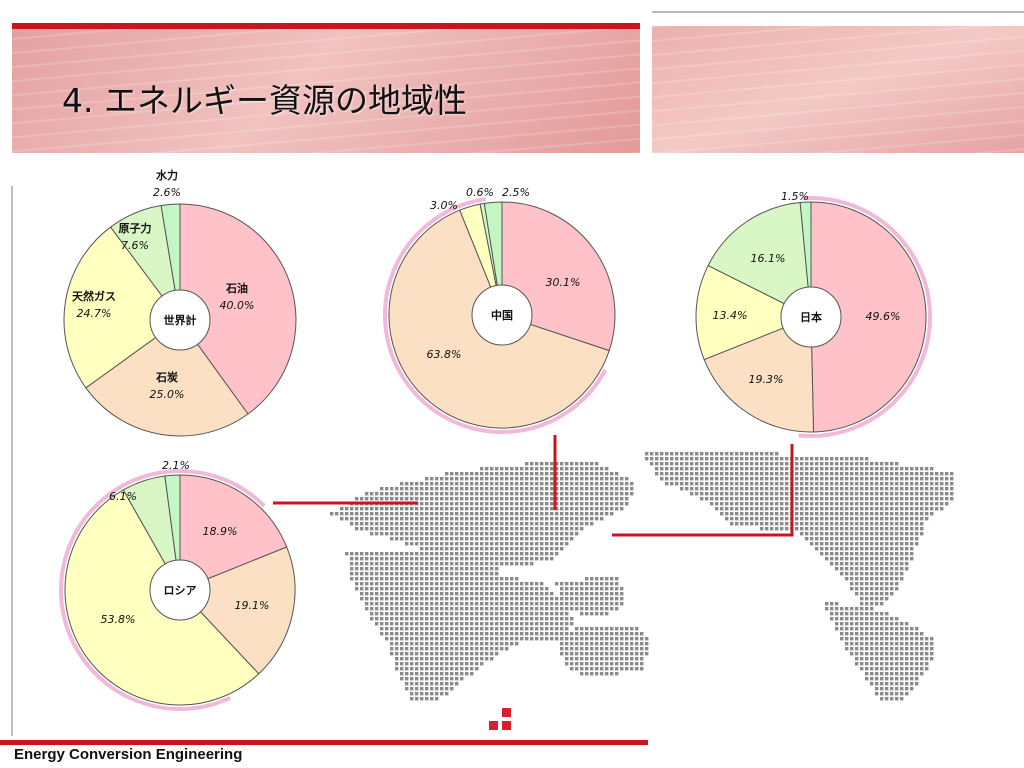  I want to click on slice-value-label: 18.9%, so click(220, 531).